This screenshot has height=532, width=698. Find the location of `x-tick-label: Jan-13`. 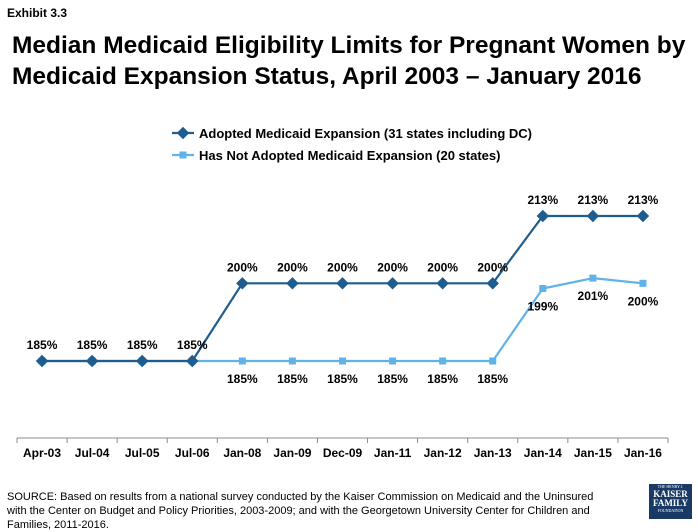

x-tick-label: Jan-13 is located at coordinates (493, 453).